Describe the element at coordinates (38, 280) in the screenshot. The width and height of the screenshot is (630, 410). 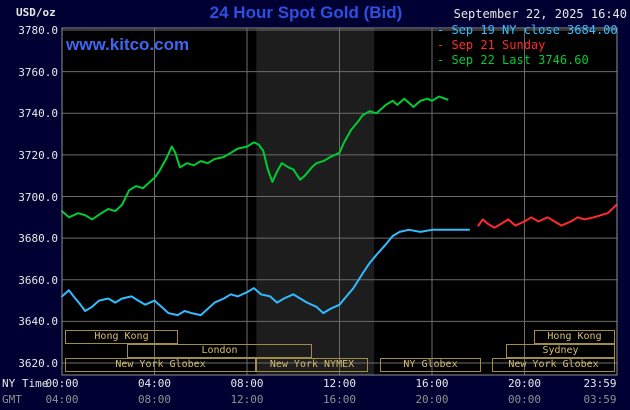
I see `y-tick-label: 3660.0` at that location.